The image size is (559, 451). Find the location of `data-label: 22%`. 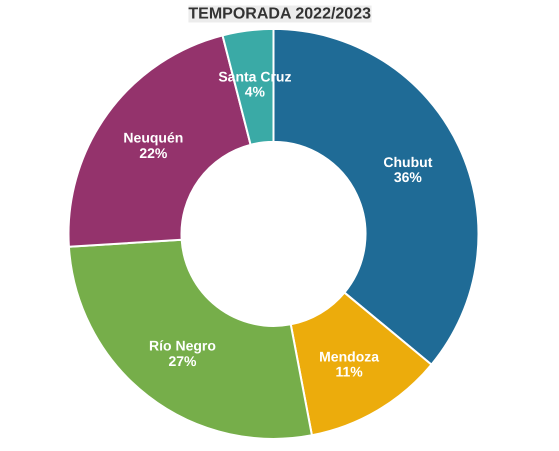

data-label: 22% is located at coordinates (153, 152).